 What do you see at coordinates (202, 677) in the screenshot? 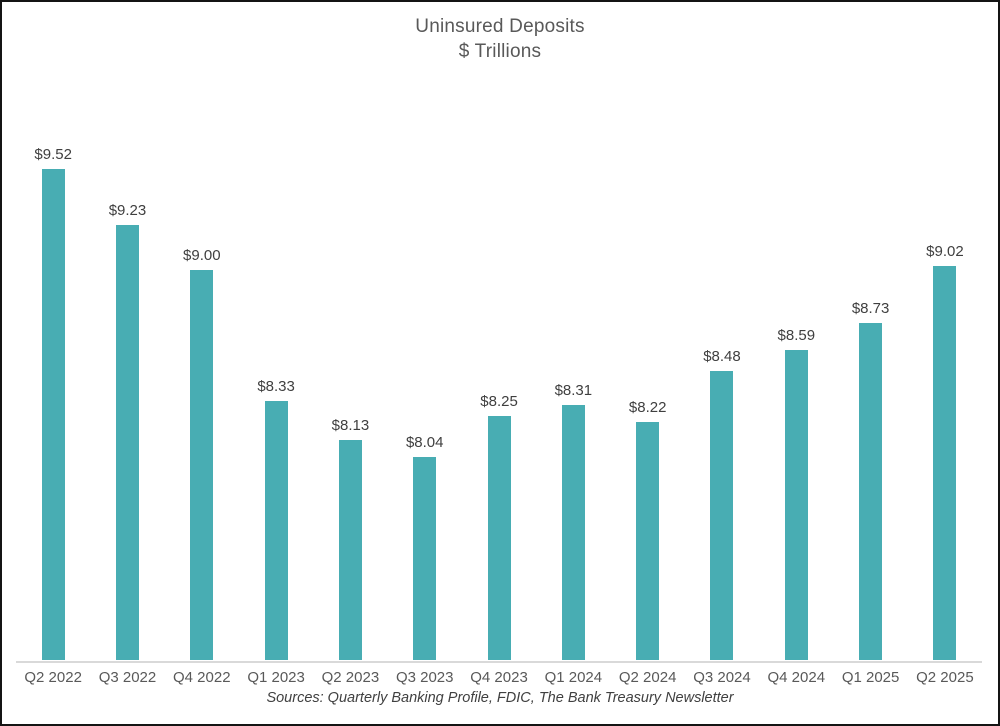
I see `x-axis-tick-label: Q4 2022` at bounding box center [202, 677].